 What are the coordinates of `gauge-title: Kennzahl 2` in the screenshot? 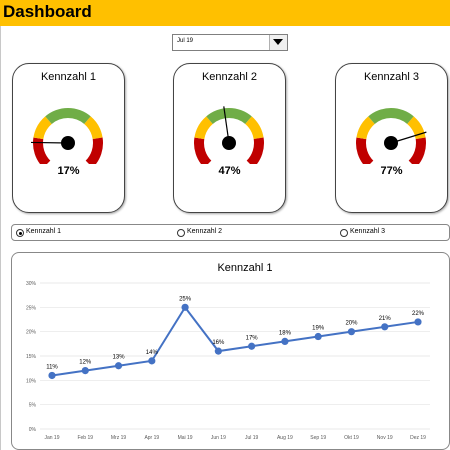 It's located at (229, 77).